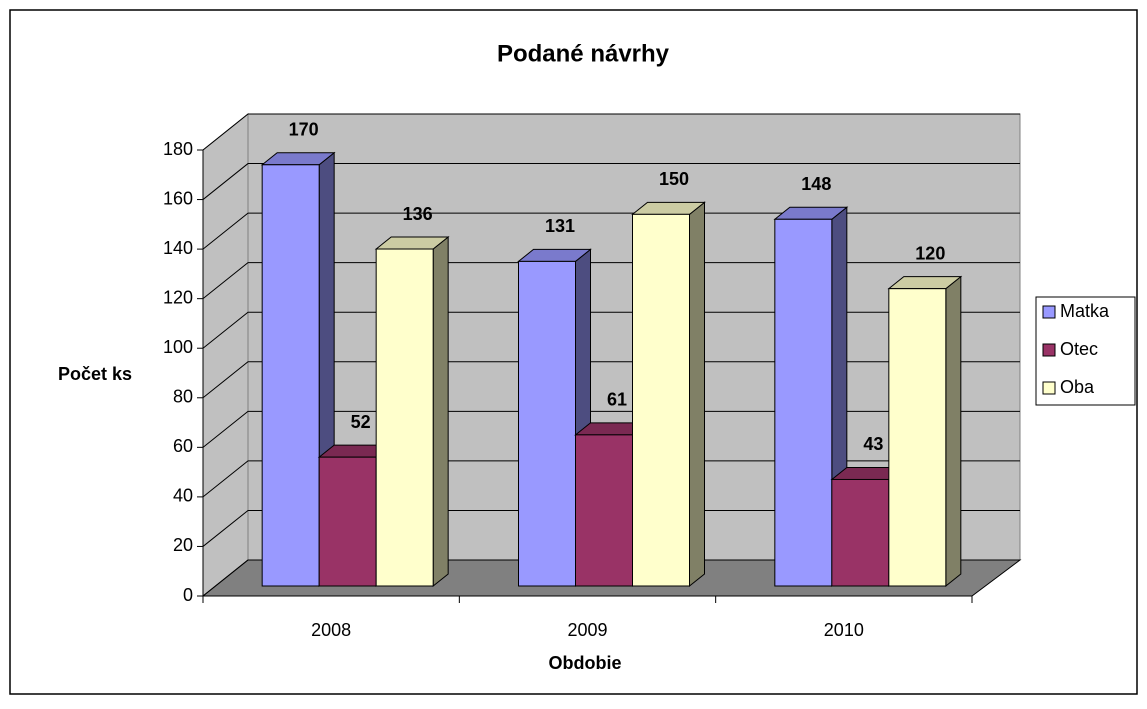  Describe the element at coordinates (188, 595) in the screenshot. I see `y-tick-label: 0` at that location.